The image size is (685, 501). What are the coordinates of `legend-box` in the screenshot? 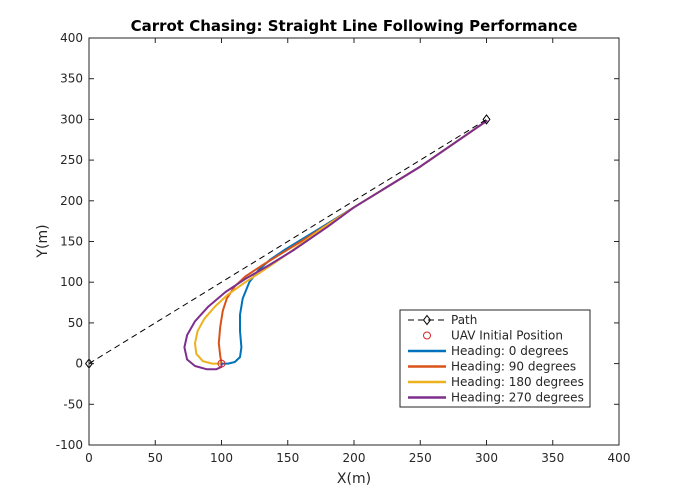 It's located at (495, 358).